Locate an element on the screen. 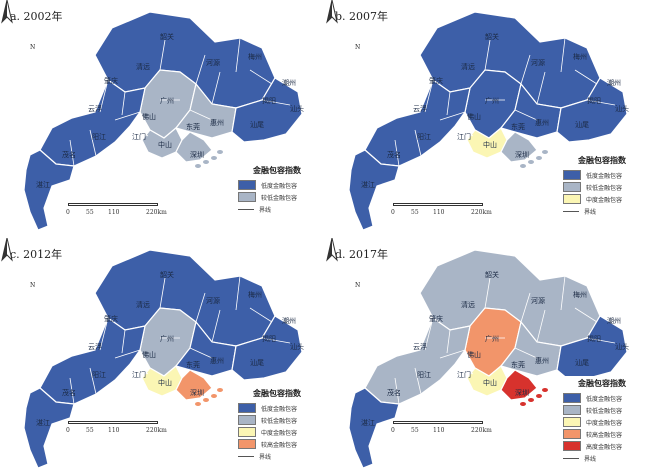  city-label: 河源 is located at coordinates (213, 301).